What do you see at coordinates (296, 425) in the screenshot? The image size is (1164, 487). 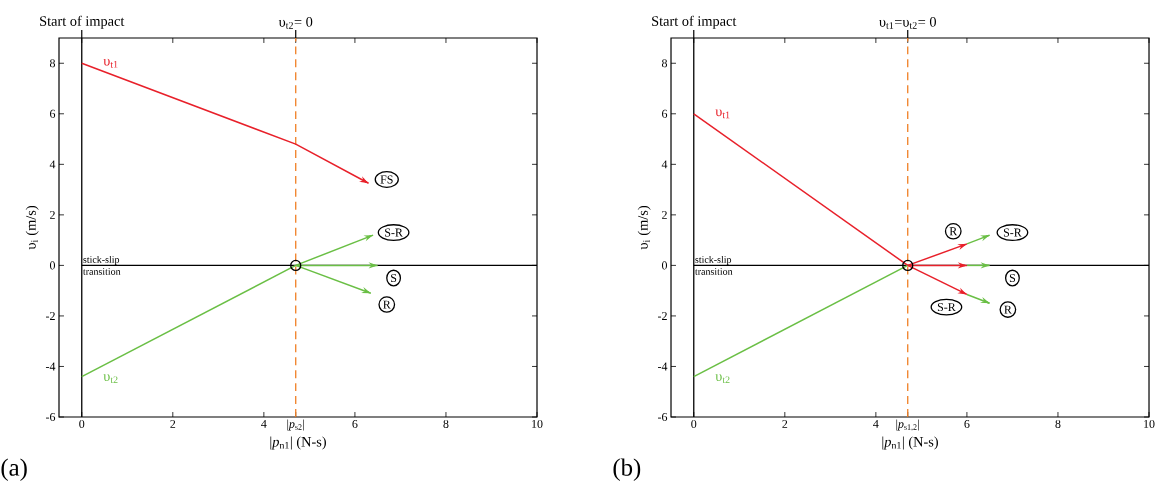 I see `x-tick-label: |p$_{s2}$|` at bounding box center [296, 425].